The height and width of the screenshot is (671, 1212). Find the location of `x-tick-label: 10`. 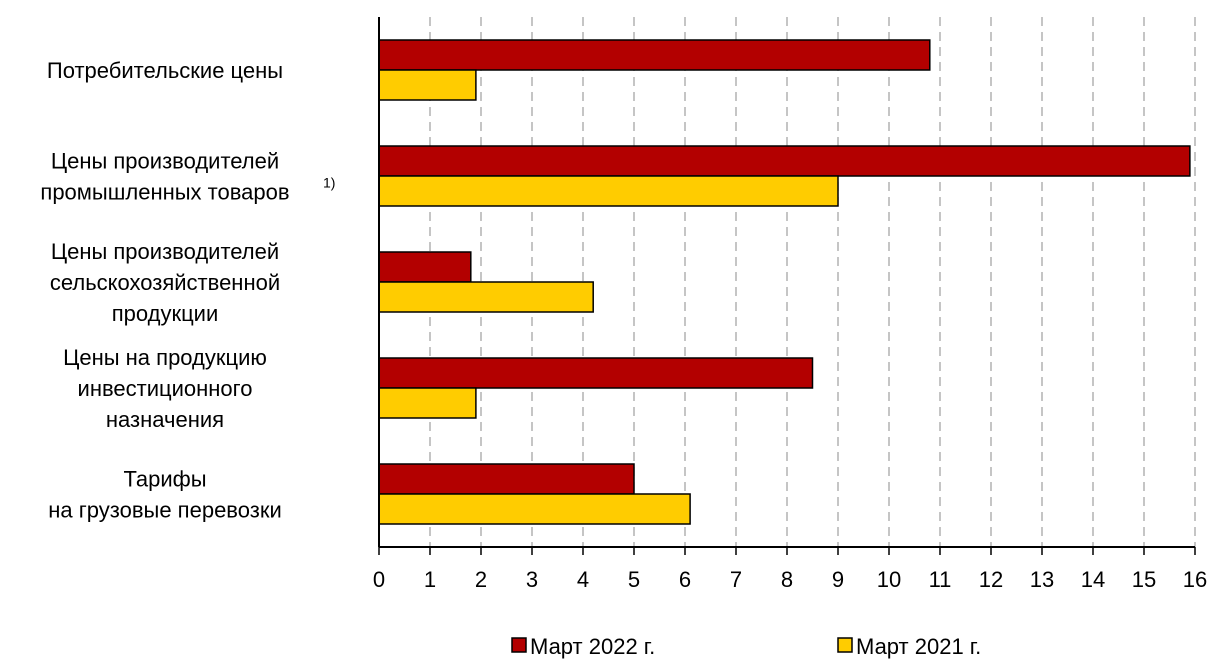

x-tick-label: 10 is located at coordinates (889, 579).